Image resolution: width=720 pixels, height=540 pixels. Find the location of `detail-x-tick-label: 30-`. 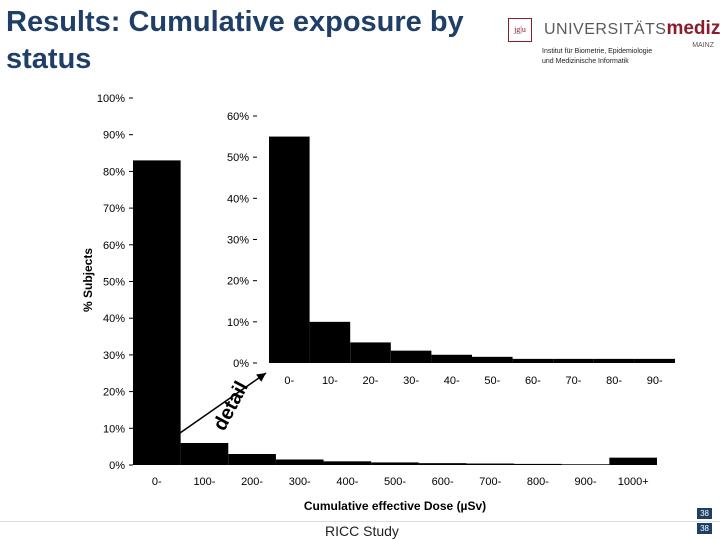

detail-x-tick-label: 30- is located at coordinates (411, 381).